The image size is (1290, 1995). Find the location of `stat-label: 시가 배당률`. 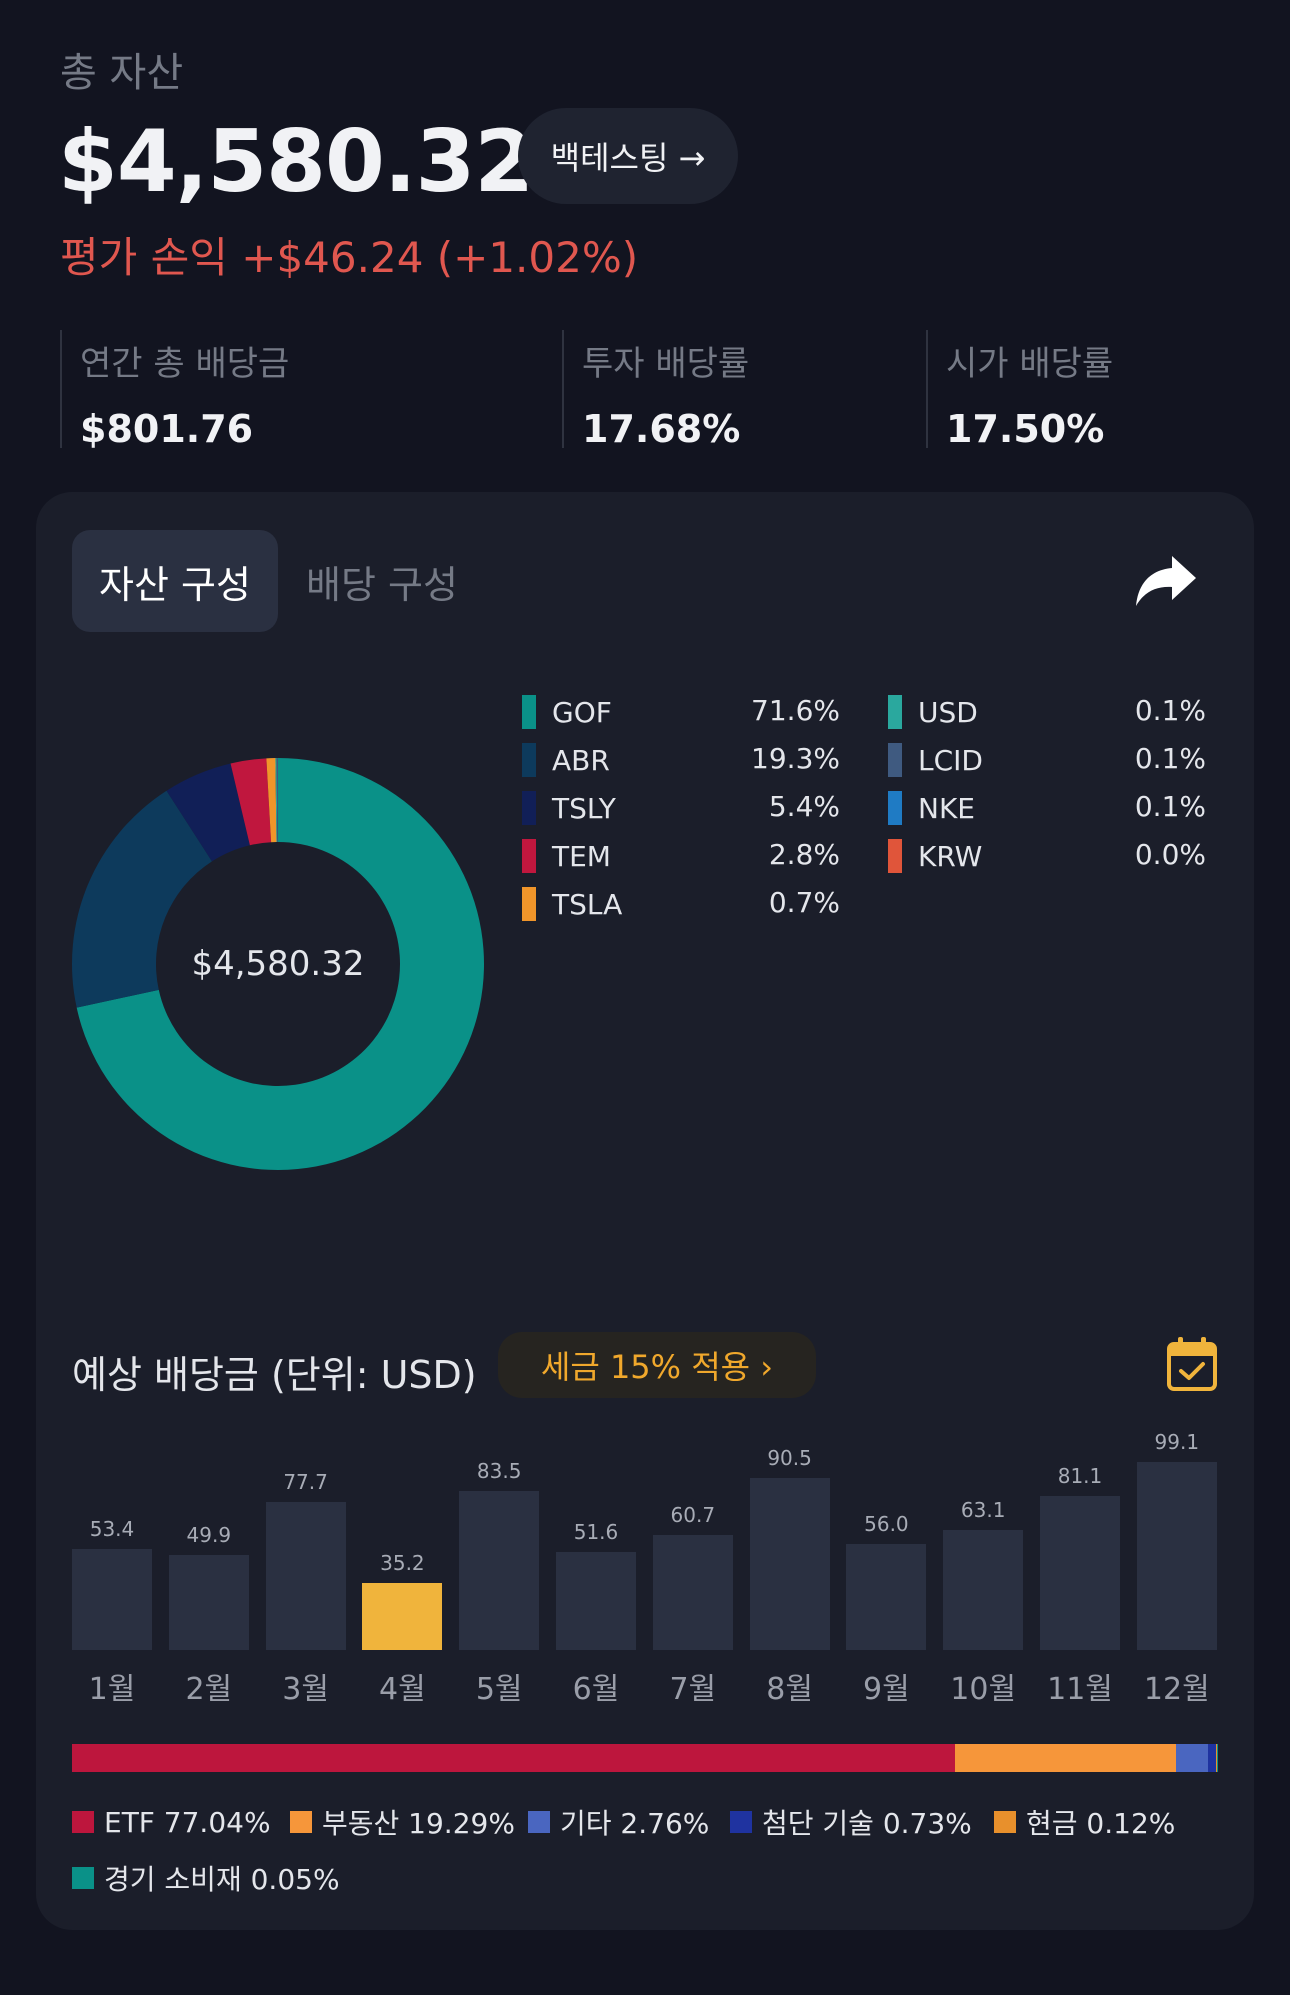

stat-label: 시가 배당률 is located at coordinates (1030, 364).